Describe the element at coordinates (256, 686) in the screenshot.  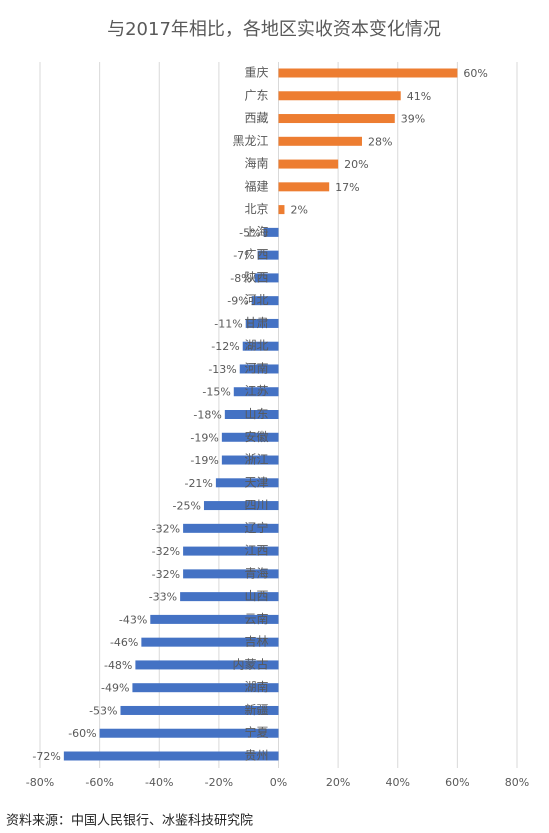
I see `category-label: 湖南` at that location.